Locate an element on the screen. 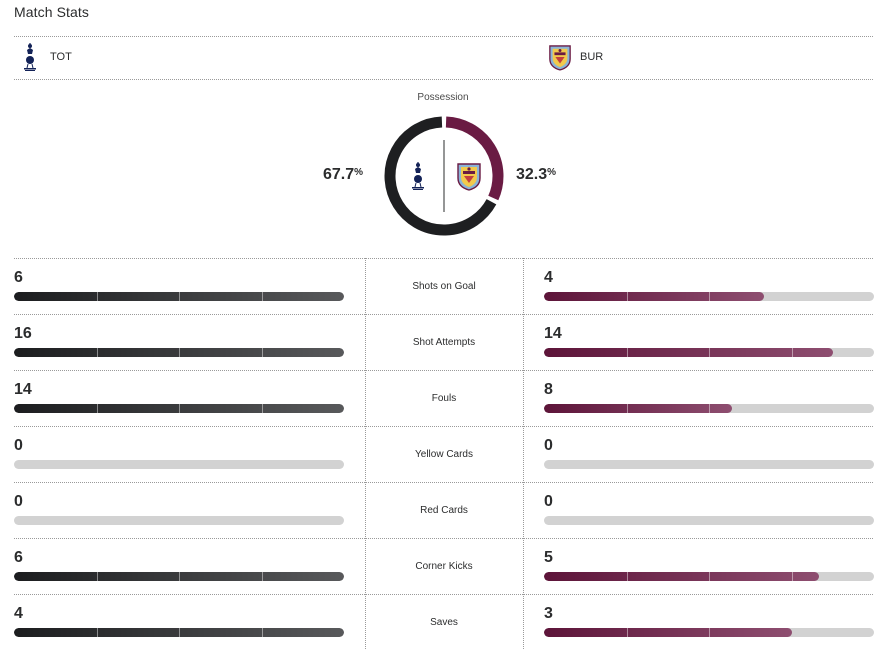  stat-label: Fouls is located at coordinates (444, 398).